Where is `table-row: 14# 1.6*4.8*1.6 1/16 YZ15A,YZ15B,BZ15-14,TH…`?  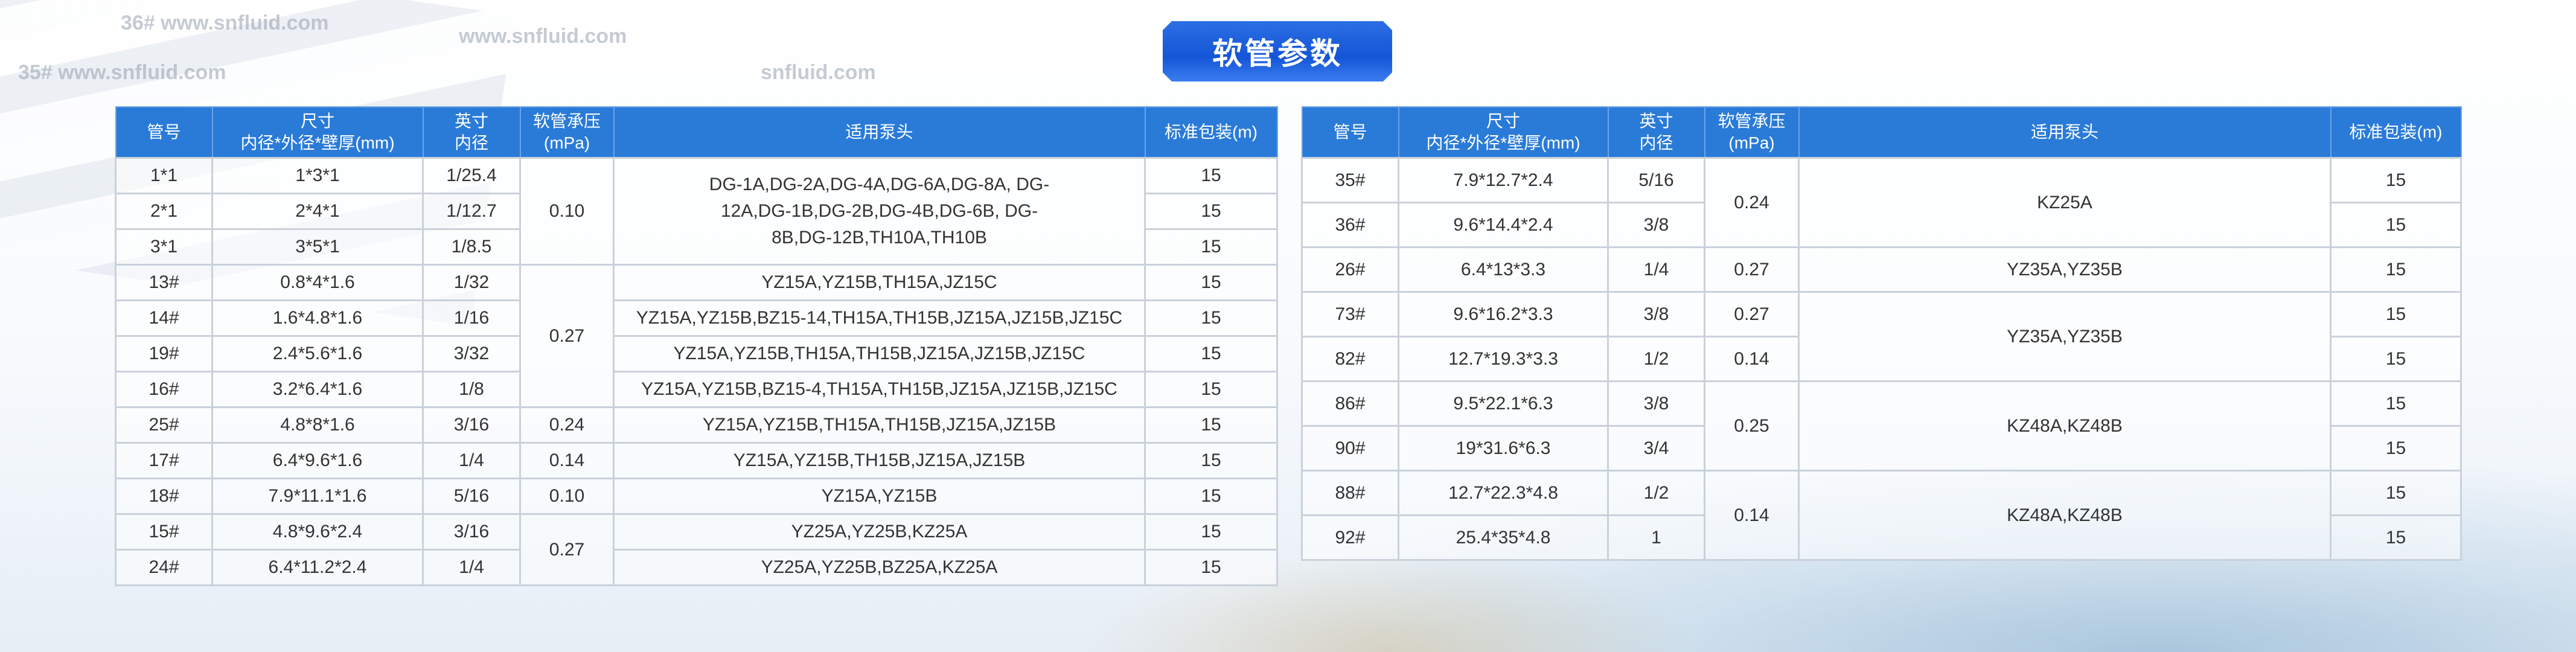
table-row: 14# 1.6*4.8*1.6 1/16 YZ15A,YZ15B,BZ15-14,TH… is located at coordinates (696, 318).